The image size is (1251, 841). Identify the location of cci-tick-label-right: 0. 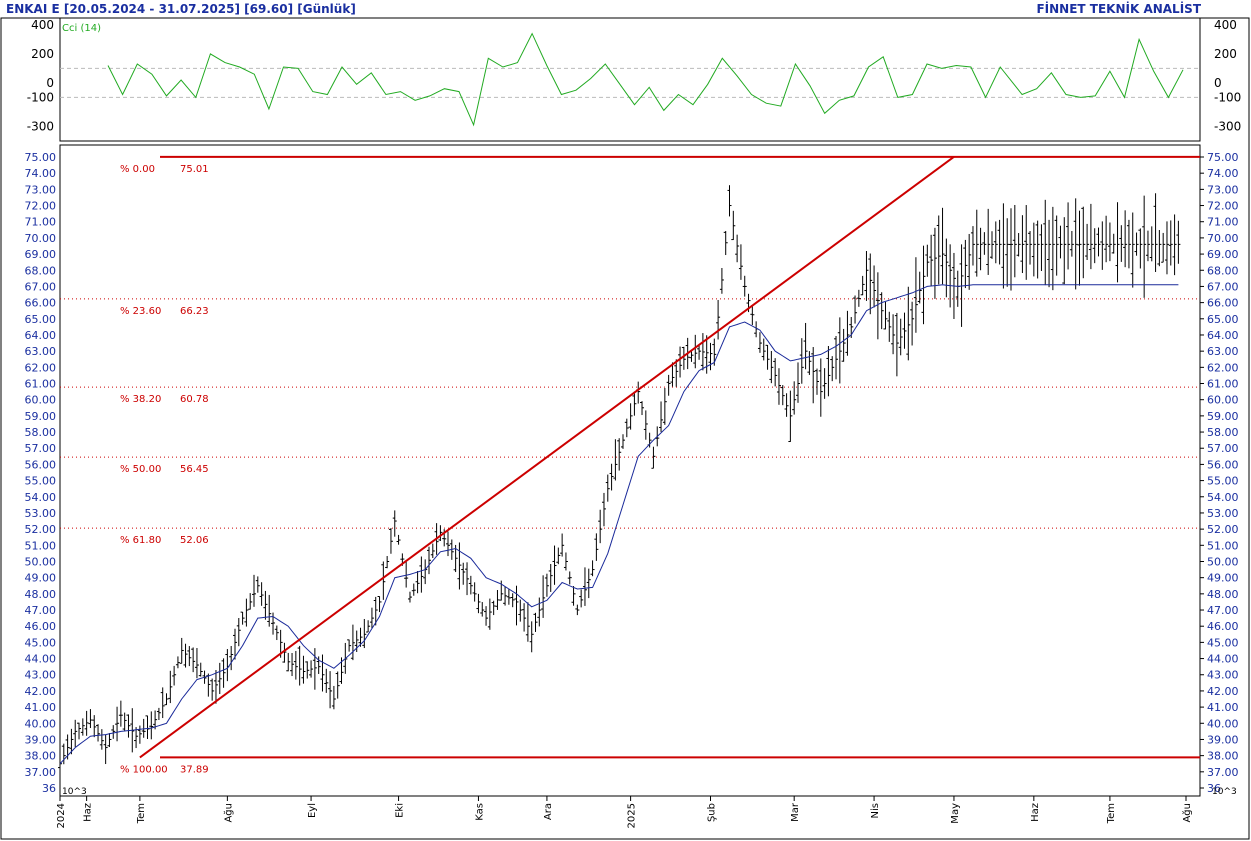
(1218, 83).